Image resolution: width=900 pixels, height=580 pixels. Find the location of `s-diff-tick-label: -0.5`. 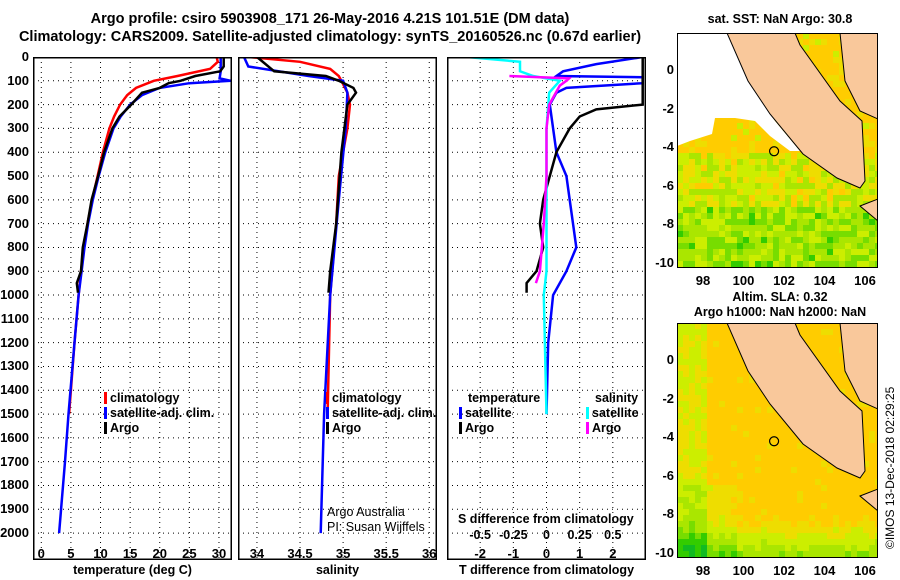

s-diff-tick-label: -0.5 is located at coordinates (480, 535).